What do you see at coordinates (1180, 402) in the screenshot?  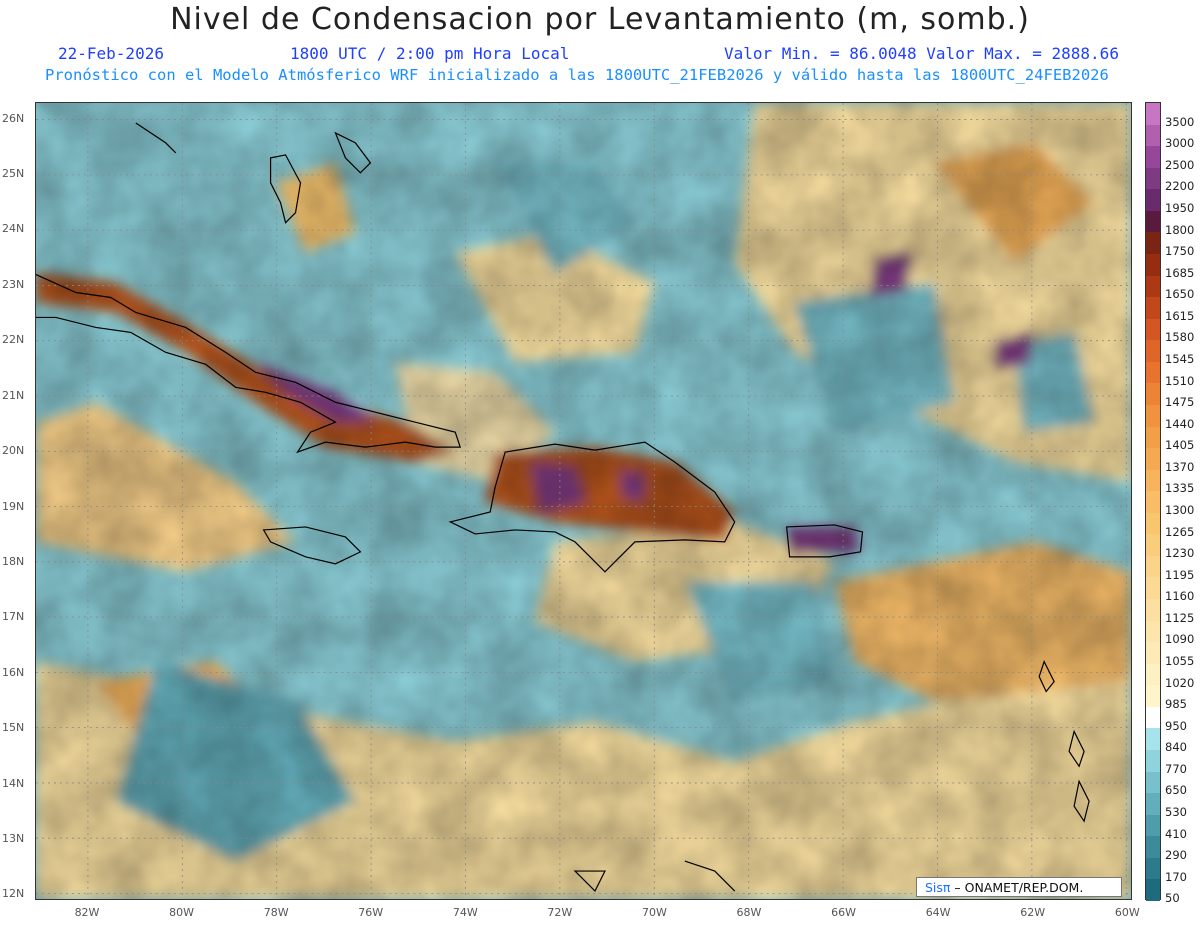 I see `legend-label: 1475` at bounding box center [1180, 402].